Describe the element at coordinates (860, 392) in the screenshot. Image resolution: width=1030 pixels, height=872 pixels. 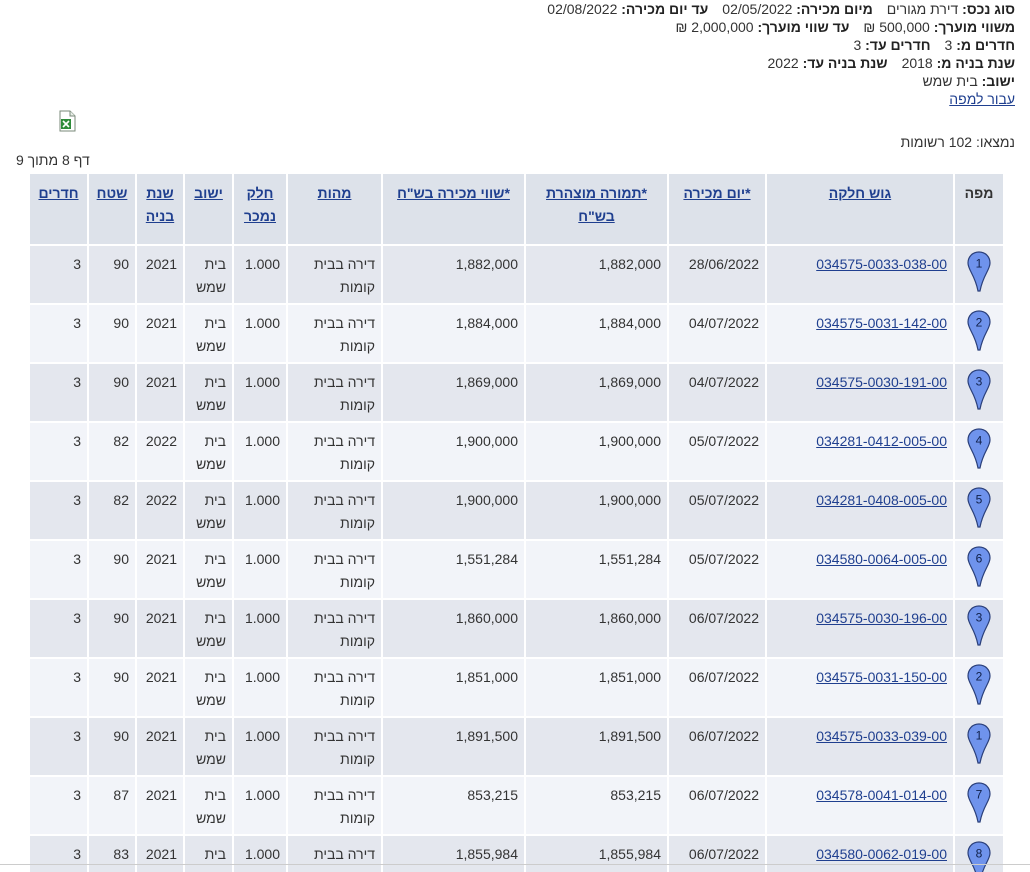
I see `parcel-cell: 034575-0030-191-00` at that location.